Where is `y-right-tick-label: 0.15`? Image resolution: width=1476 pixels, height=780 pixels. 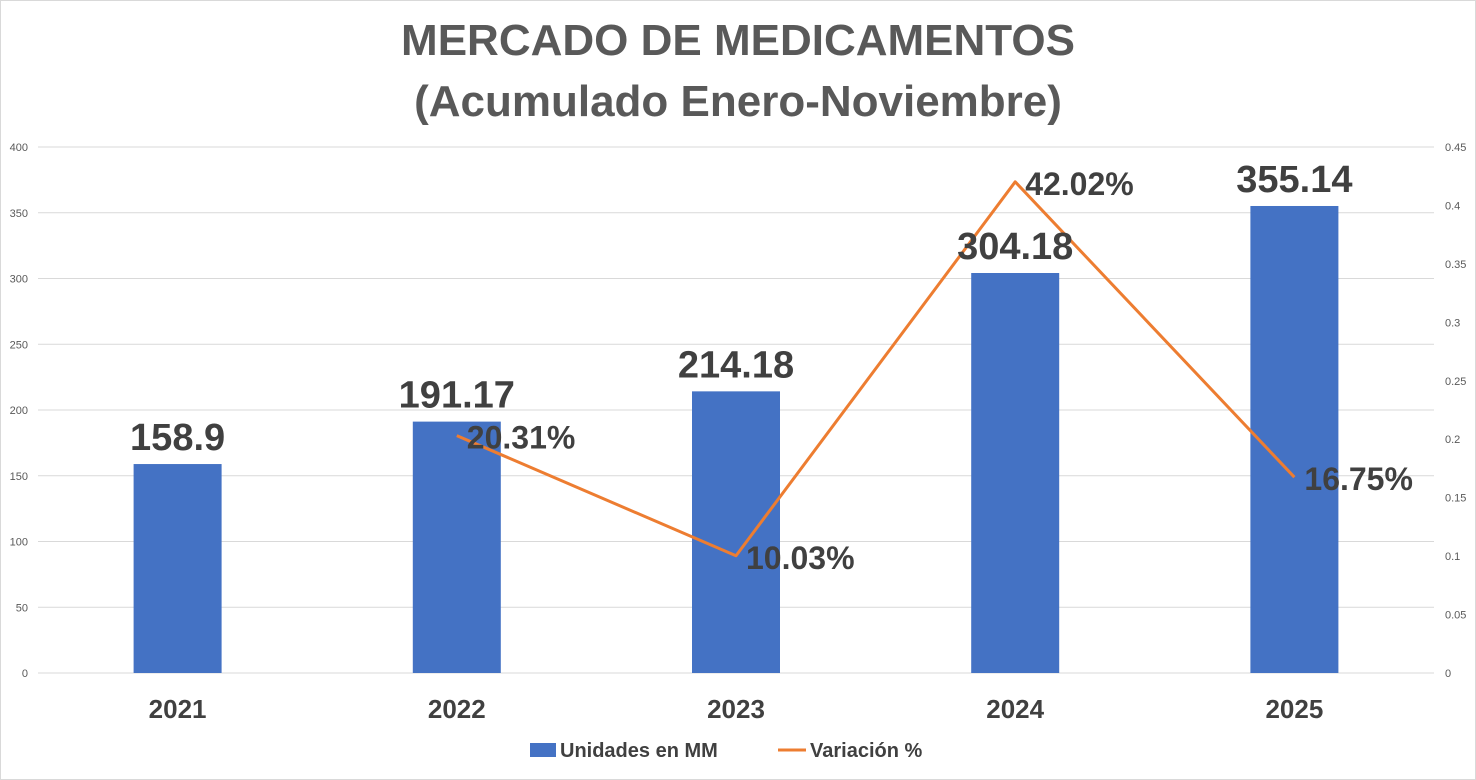
y-right-tick-label: 0.15 is located at coordinates (1455, 499).